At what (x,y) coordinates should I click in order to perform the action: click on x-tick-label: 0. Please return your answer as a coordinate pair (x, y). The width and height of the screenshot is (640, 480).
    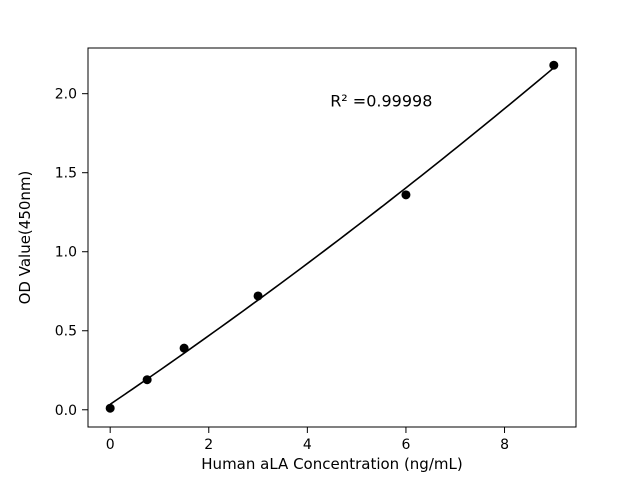
    Looking at the image, I should click on (110, 445).